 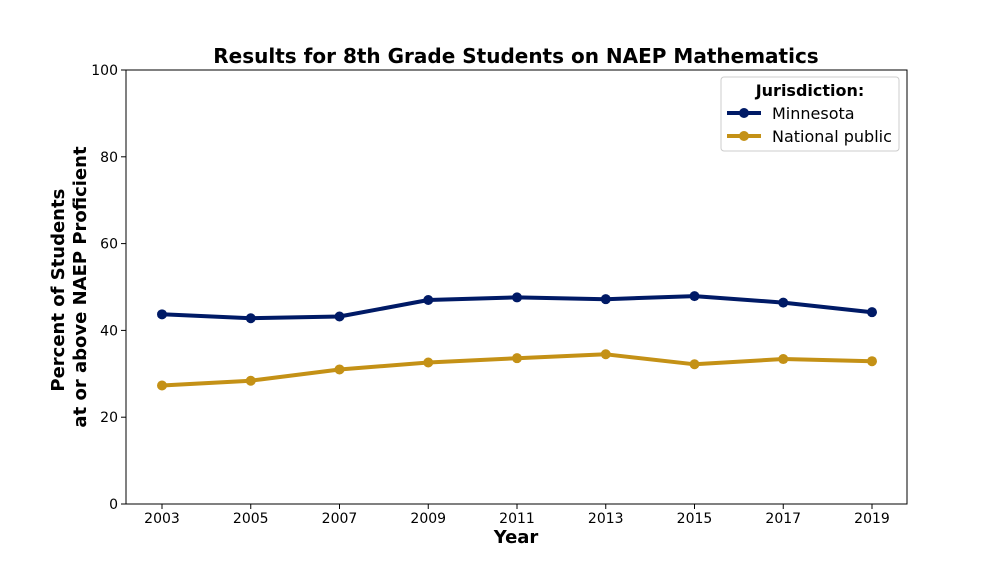 What do you see at coordinates (872, 519) in the screenshot?
I see `x-tick-label: 2019` at bounding box center [872, 519].